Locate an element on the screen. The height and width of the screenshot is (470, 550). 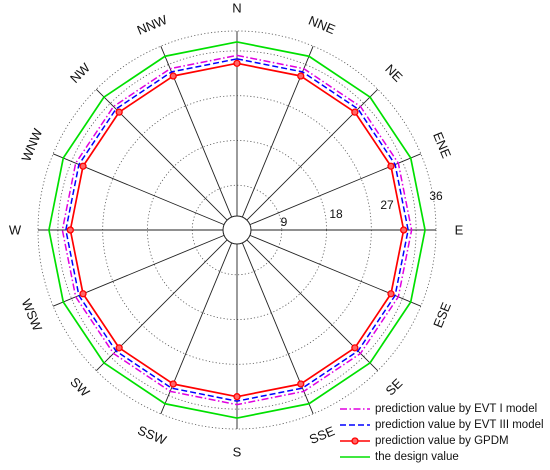
data-point-e is located at coordinates (404, 230).